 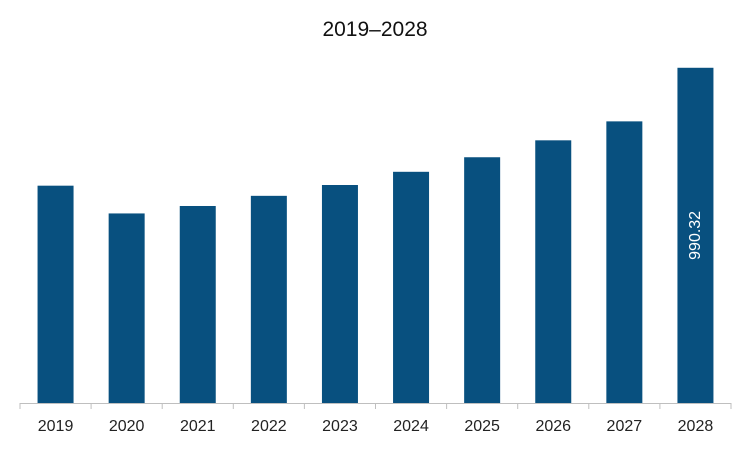 What do you see at coordinates (411, 426) in the screenshot?
I see `x-tick-label: 2024` at bounding box center [411, 426].